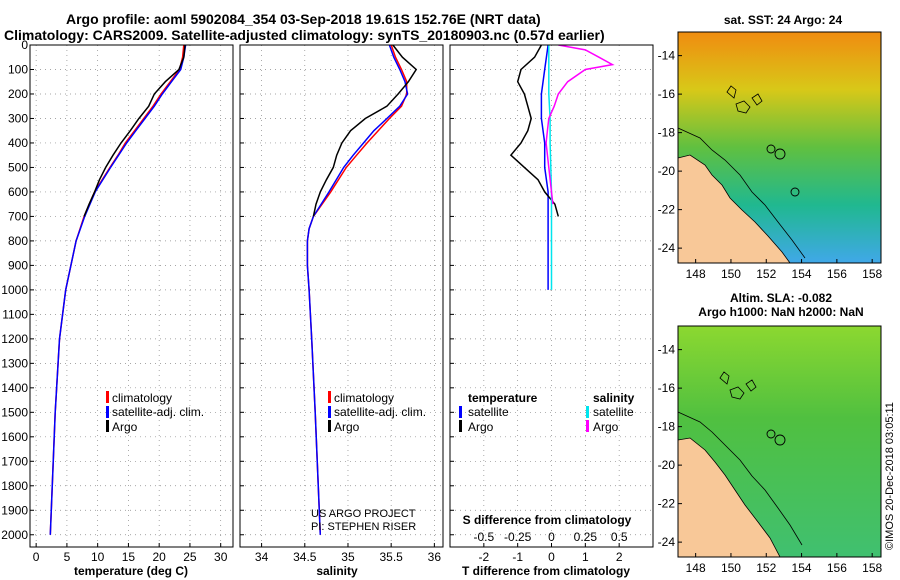  I want to click on series-line-temperature-satellite, so click(544, 167).